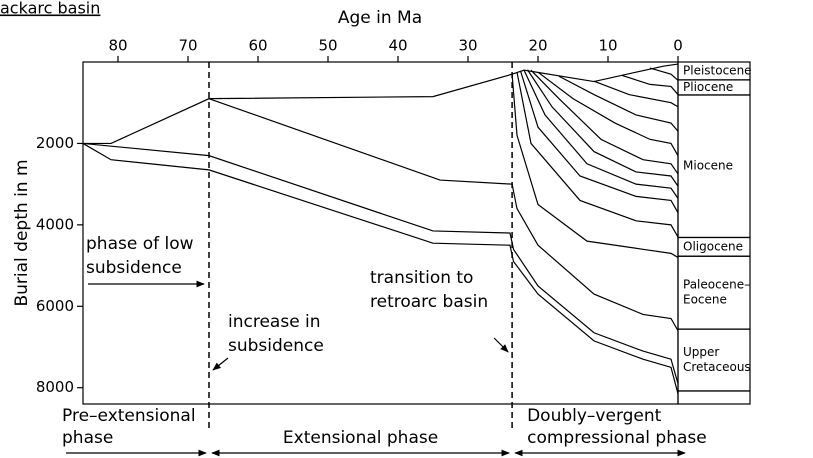 The height and width of the screenshot is (458, 813). What do you see at coordinates (55, 306) in the screenshot?
I see `y-tick-label: 6000` at bounding box center [55, 306].